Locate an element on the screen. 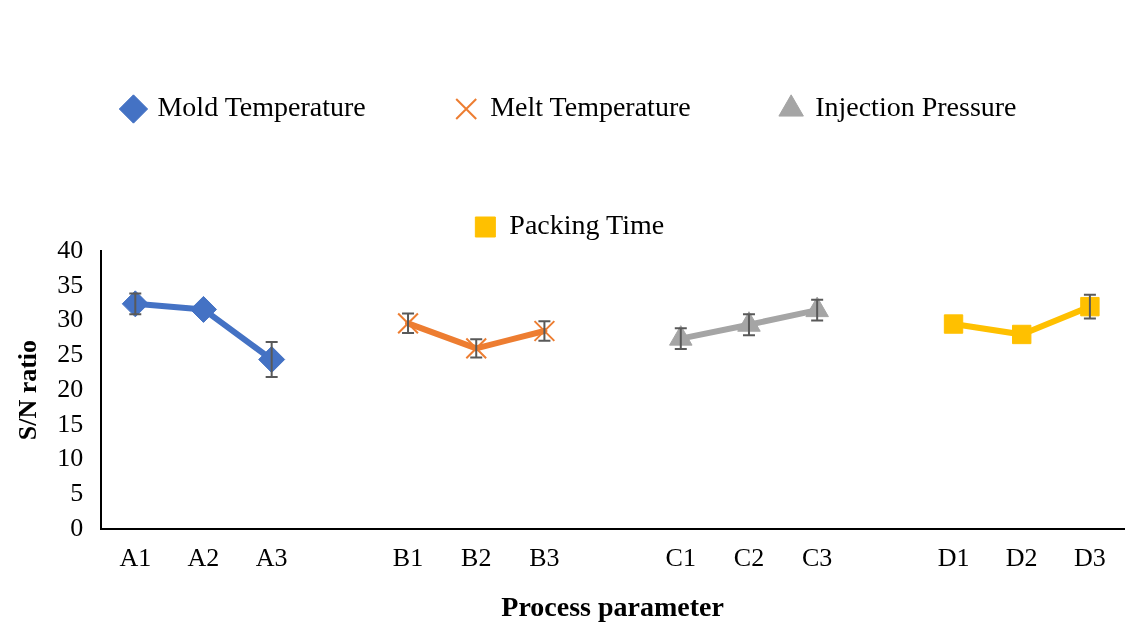  y-tick-label: 0 is located at coordinates (77, 528).